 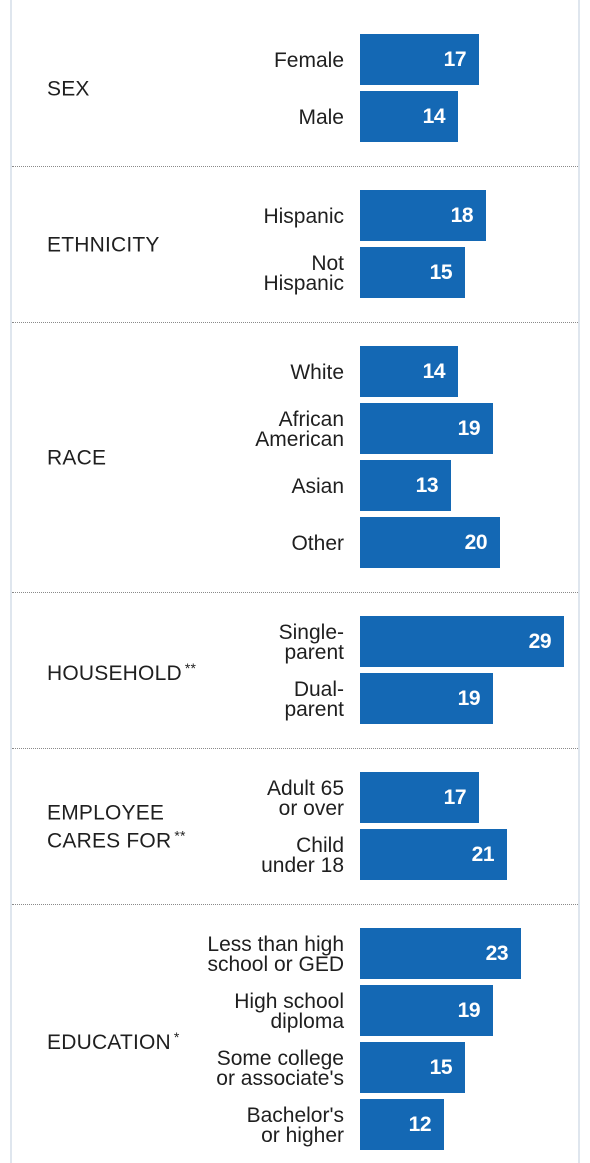 I want to click on group-label-text: CARES FOR **, so click(x=116, y=840).